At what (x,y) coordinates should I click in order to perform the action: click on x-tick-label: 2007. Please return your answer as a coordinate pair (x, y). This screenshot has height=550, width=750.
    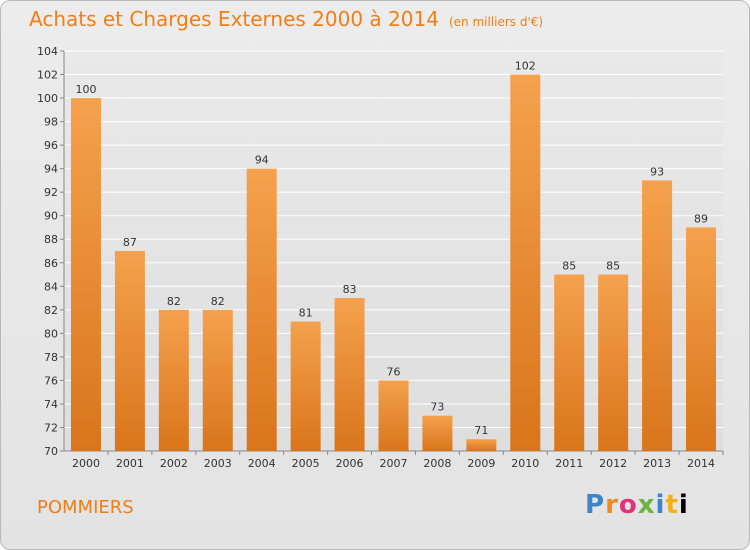
    Looking at the image, I should click on (394, 463).